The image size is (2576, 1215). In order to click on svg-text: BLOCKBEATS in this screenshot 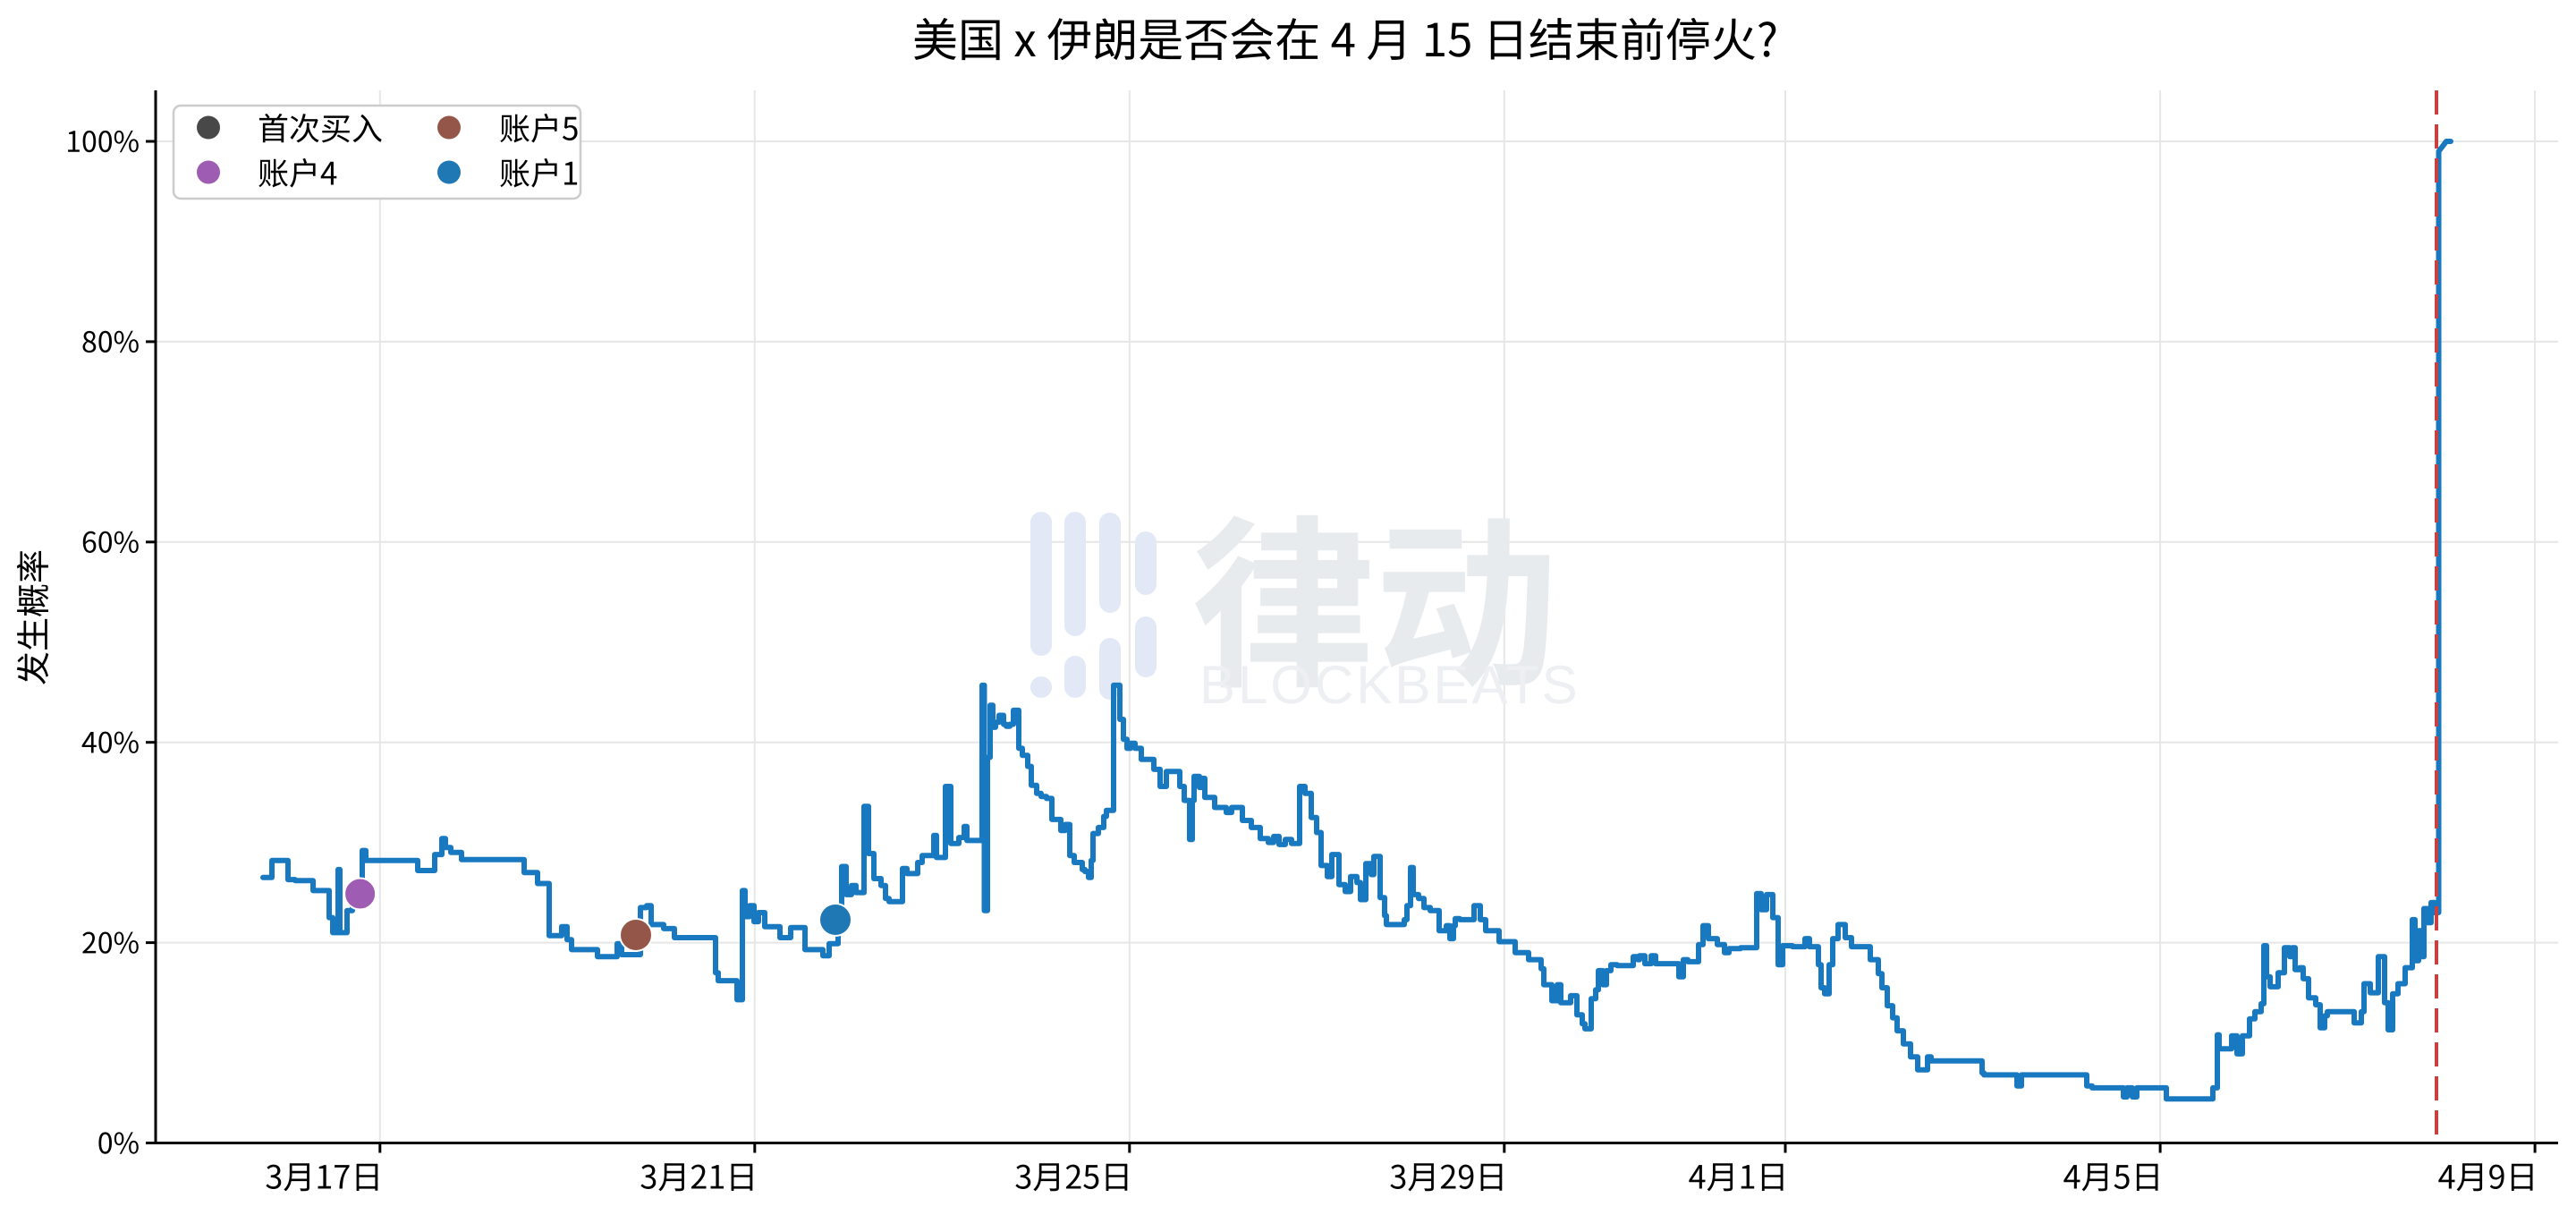, I will do `click(1389, 685)`.